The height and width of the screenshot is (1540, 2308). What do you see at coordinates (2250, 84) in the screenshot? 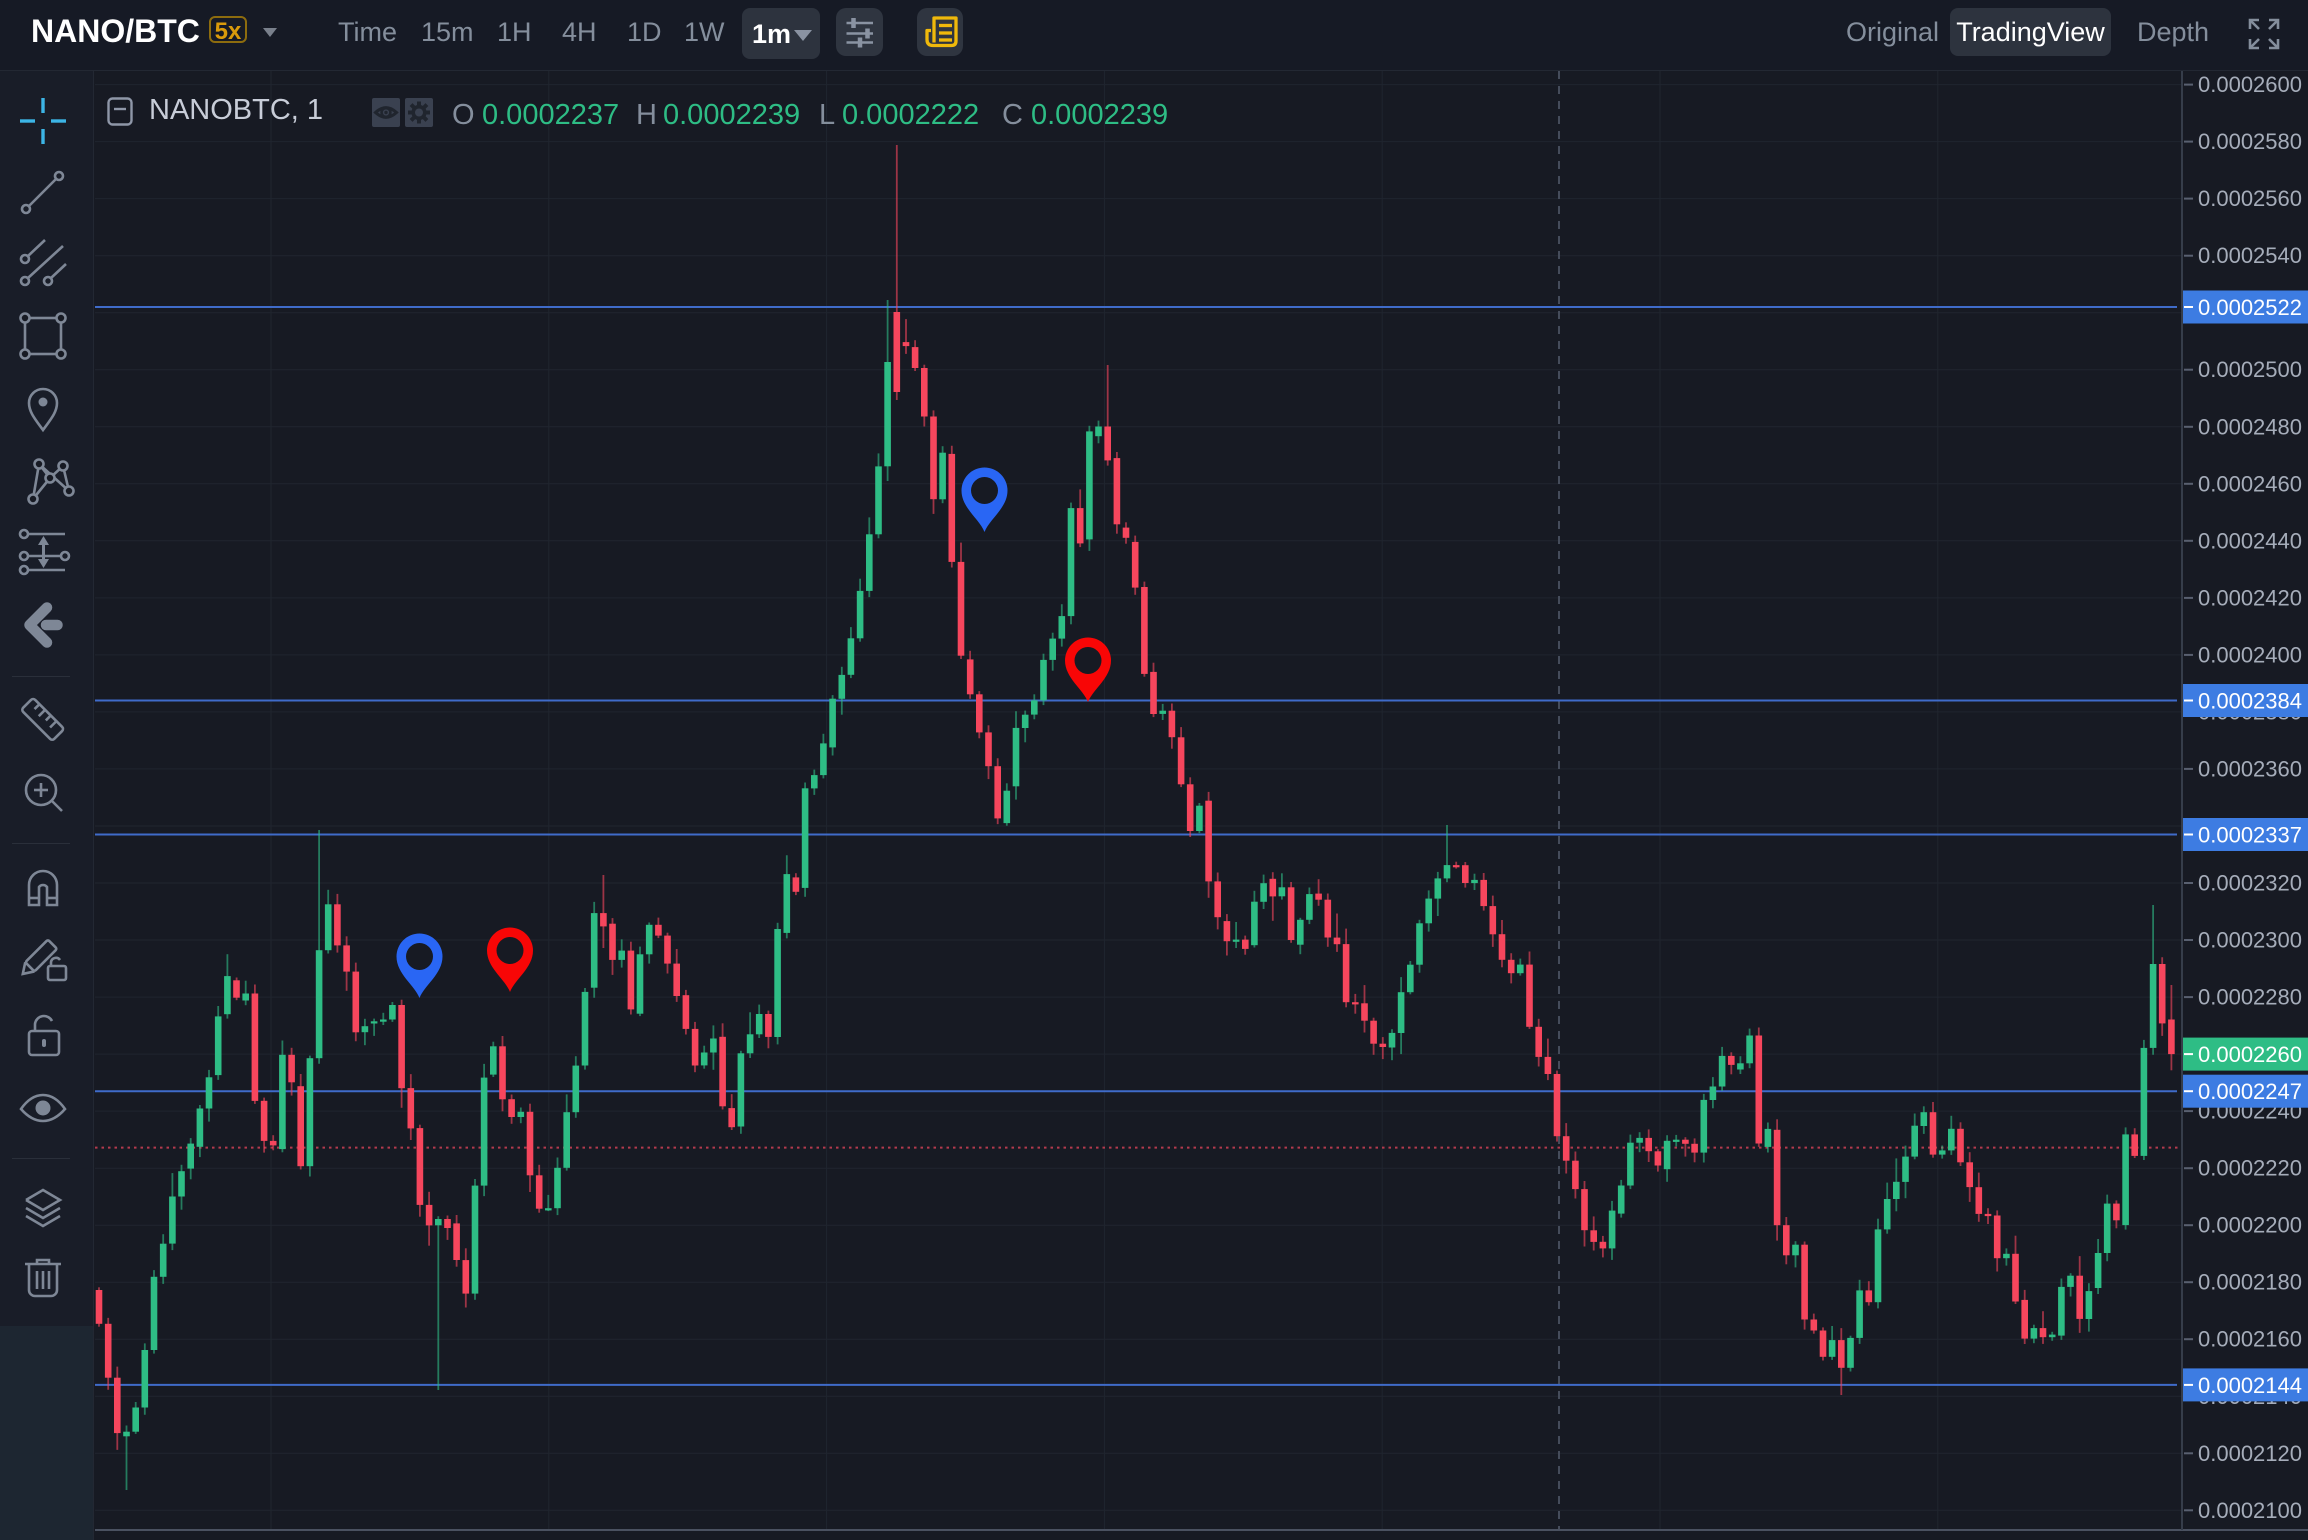
I see `svg-text: 0.0002600` at bounding box center [2250, 84].